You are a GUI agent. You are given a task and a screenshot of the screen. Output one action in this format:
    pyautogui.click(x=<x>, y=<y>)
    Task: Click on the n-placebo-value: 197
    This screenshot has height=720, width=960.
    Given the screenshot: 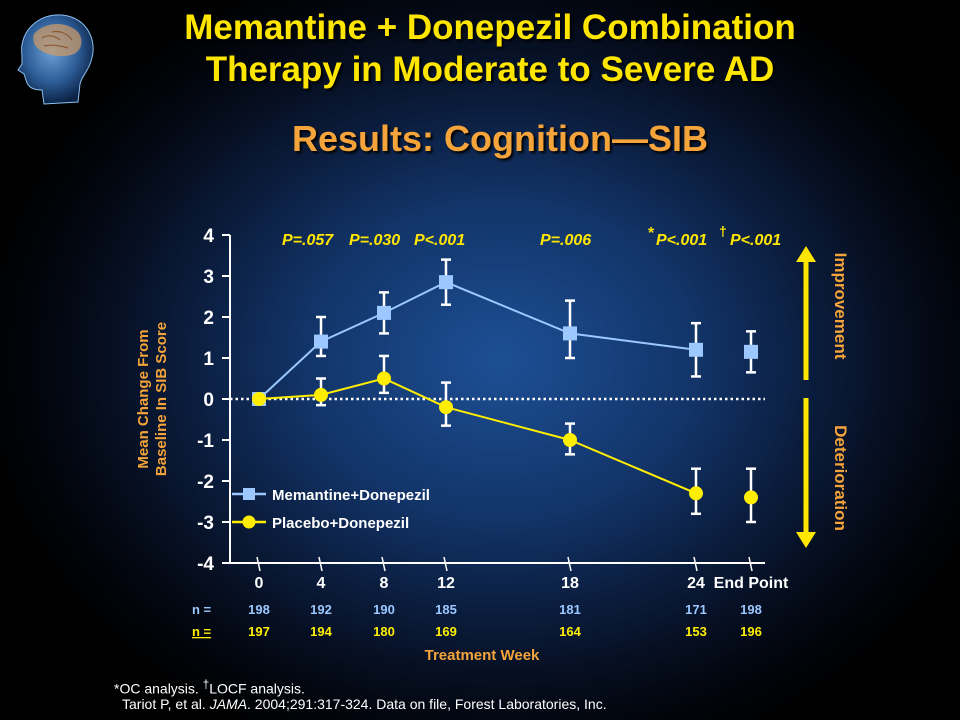 What is the action you would take?
    pyautogui.click(x=259, y=631)
    